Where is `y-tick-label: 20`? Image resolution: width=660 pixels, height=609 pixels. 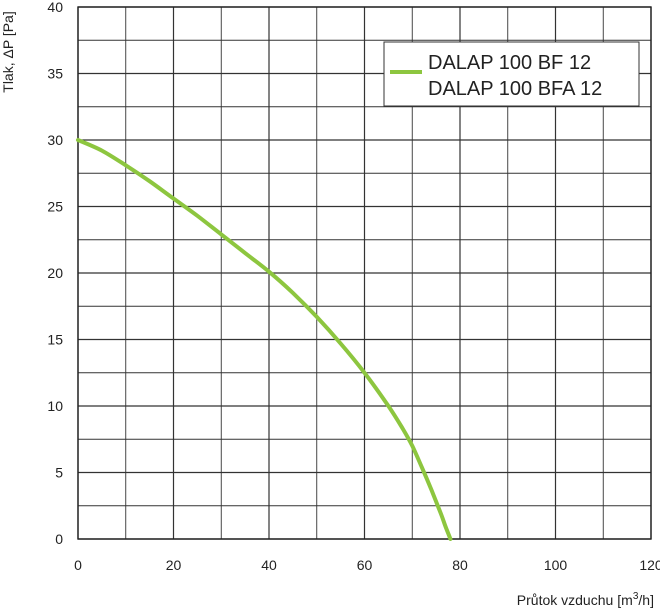 y-tick-label: 20 is located at coordinates (55, 273).